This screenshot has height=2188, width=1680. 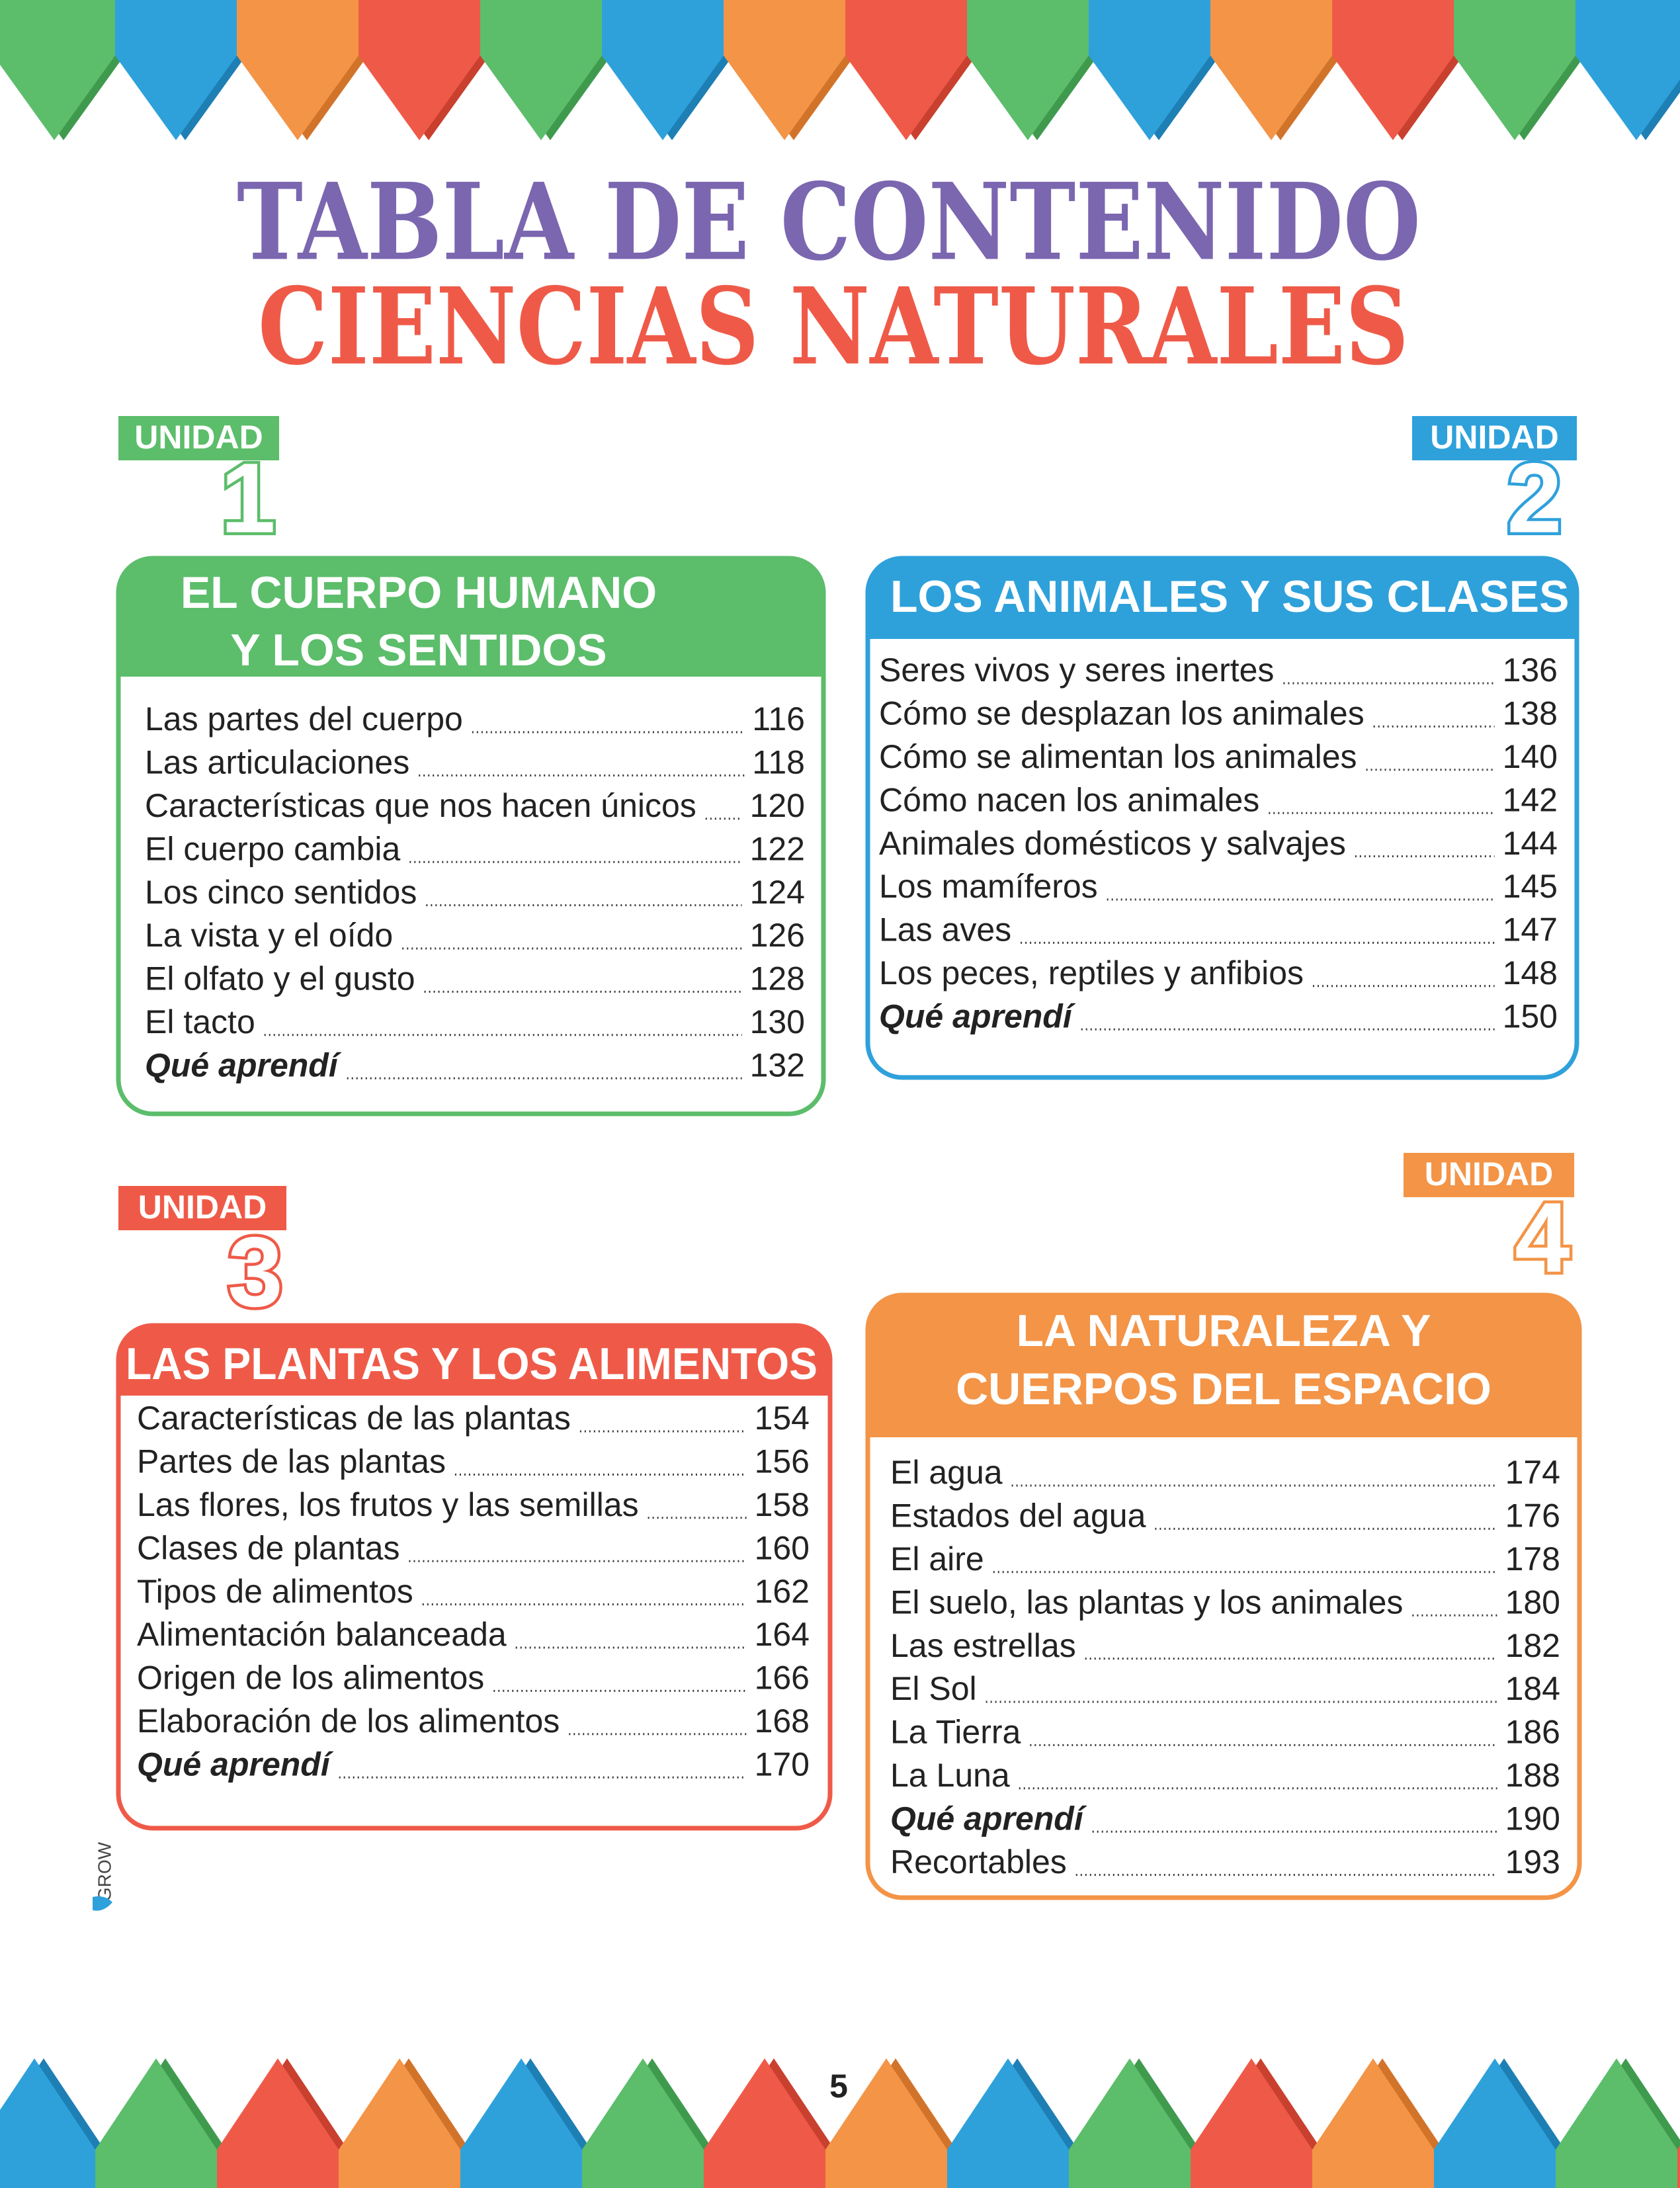 What do you see at coordinates (1146, 1601) in the screenshot?
I see `entry-title: El suelo, las plantas y los animales` at bounding box center [1146, 1601].